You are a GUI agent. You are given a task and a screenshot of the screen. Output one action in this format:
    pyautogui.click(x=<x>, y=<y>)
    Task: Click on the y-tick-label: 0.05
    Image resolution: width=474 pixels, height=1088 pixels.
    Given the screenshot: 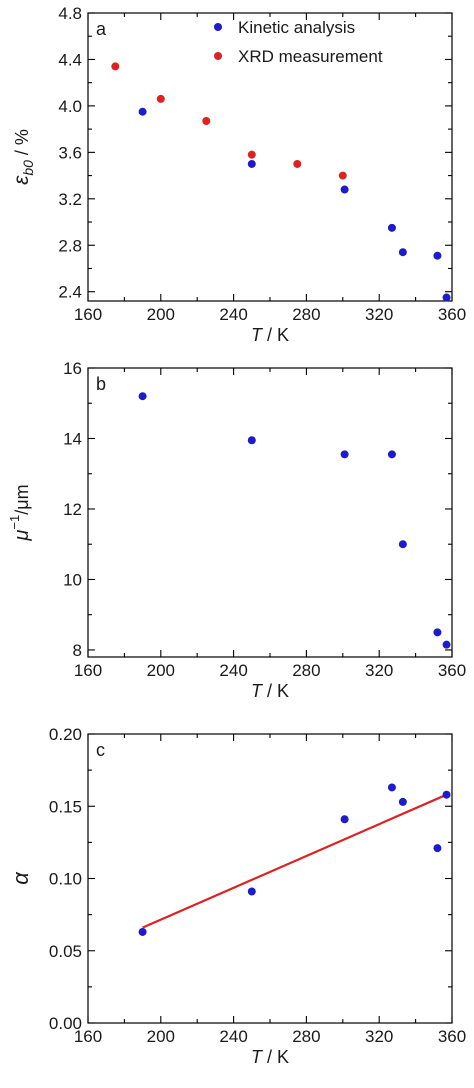 What is the action you would take?
    pyautogui.click(x=65, y=951)
    